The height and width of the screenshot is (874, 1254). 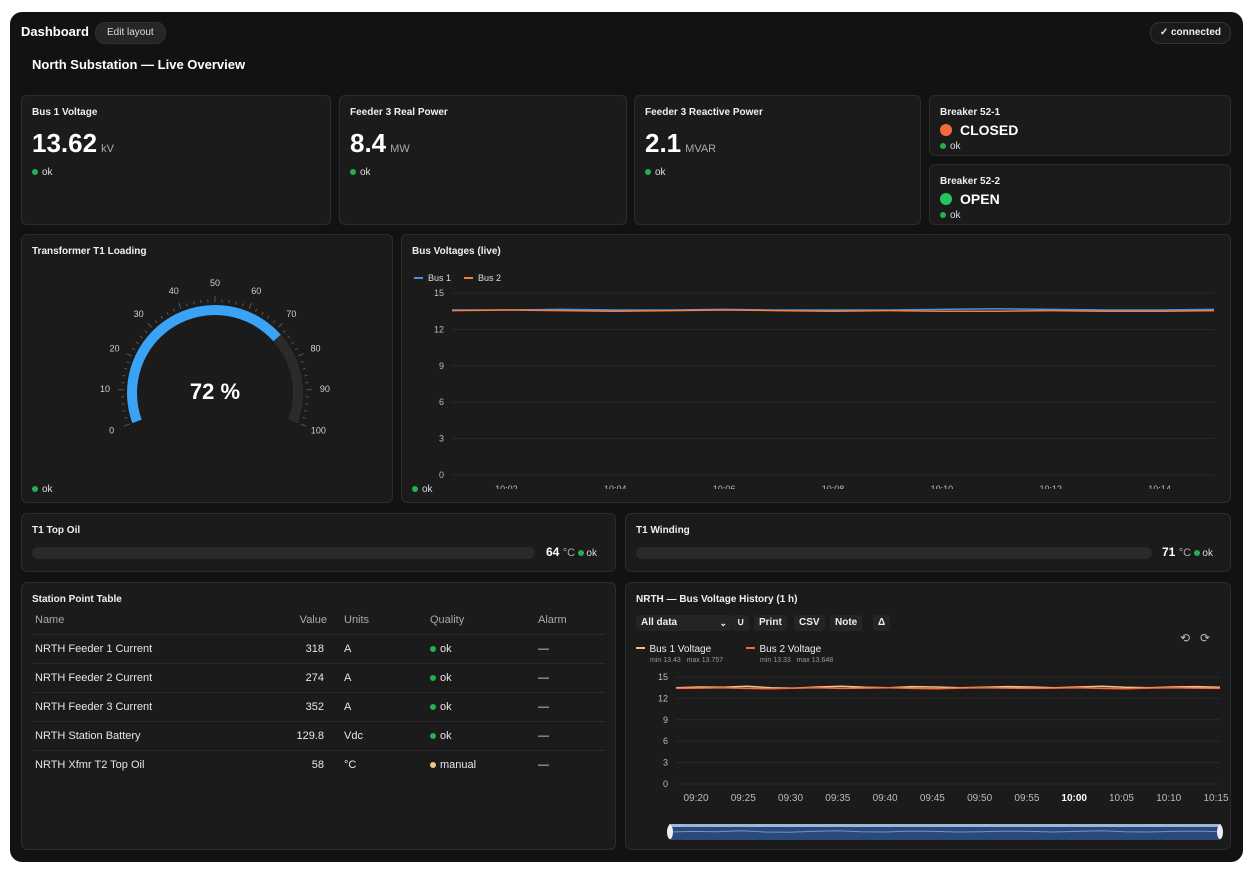 What do you see at coordinates (790, 798) in the screenshot?
I see `x-tick-label: 09:30` at bounding box center [790, 798].